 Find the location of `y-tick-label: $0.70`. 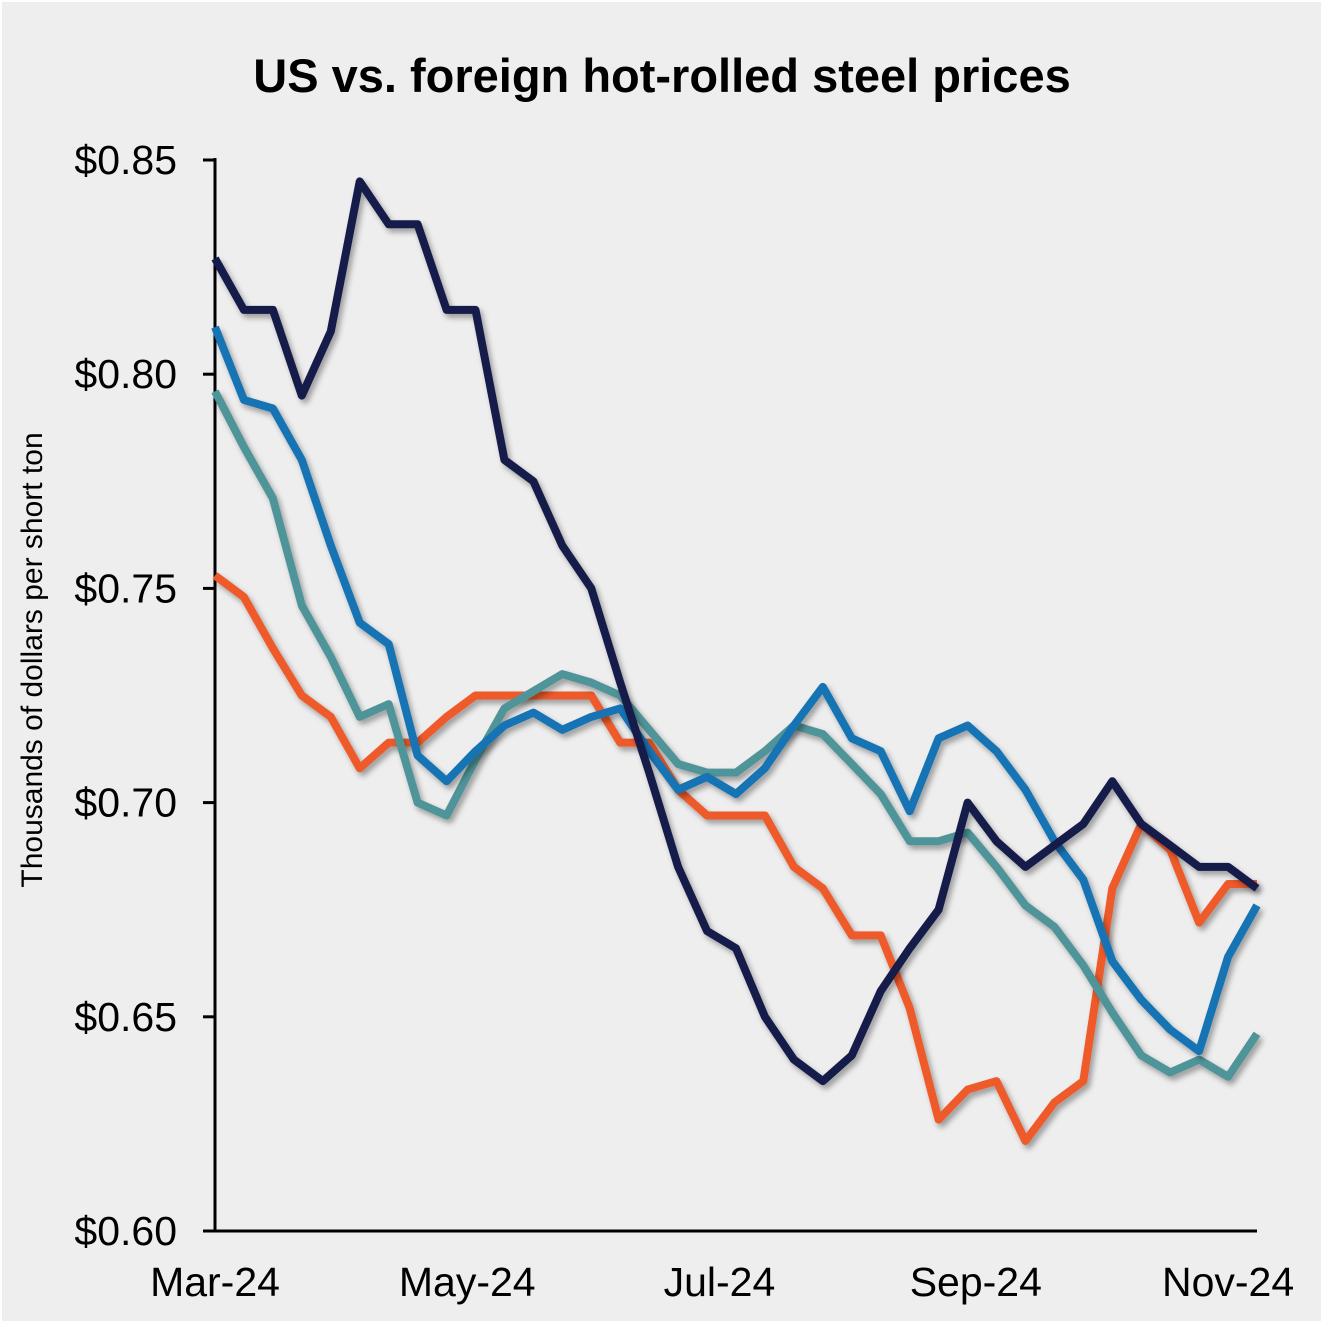

y-tick-label: $0.70 is located at coordinates (125, 803).